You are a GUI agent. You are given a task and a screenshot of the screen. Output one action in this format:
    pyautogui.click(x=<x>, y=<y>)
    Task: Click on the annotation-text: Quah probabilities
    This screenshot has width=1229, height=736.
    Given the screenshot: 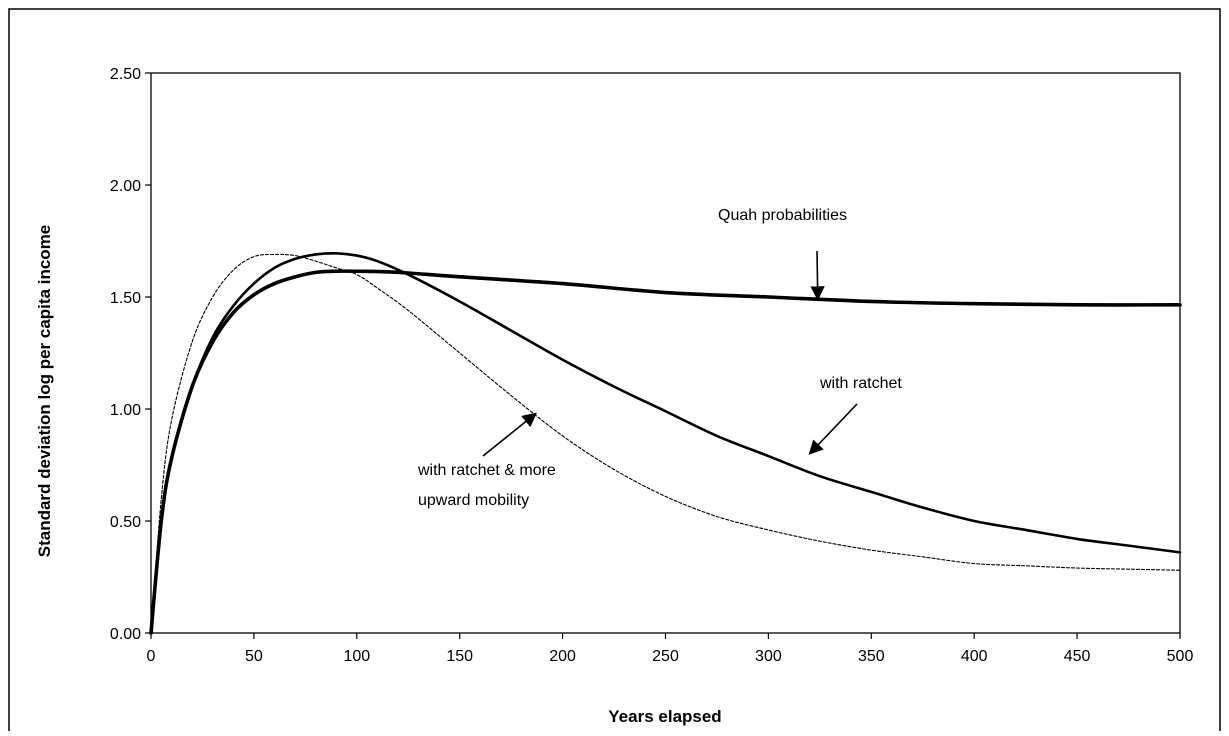 What is the action you would take?
    pyautogui.click(x=782, y=215)
    